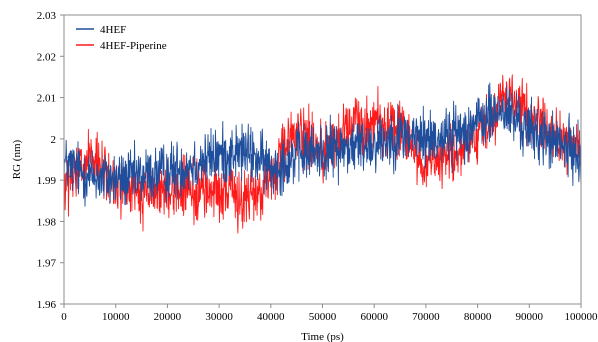  I want to click on x-tick-label: 60000, so click(374, 317).